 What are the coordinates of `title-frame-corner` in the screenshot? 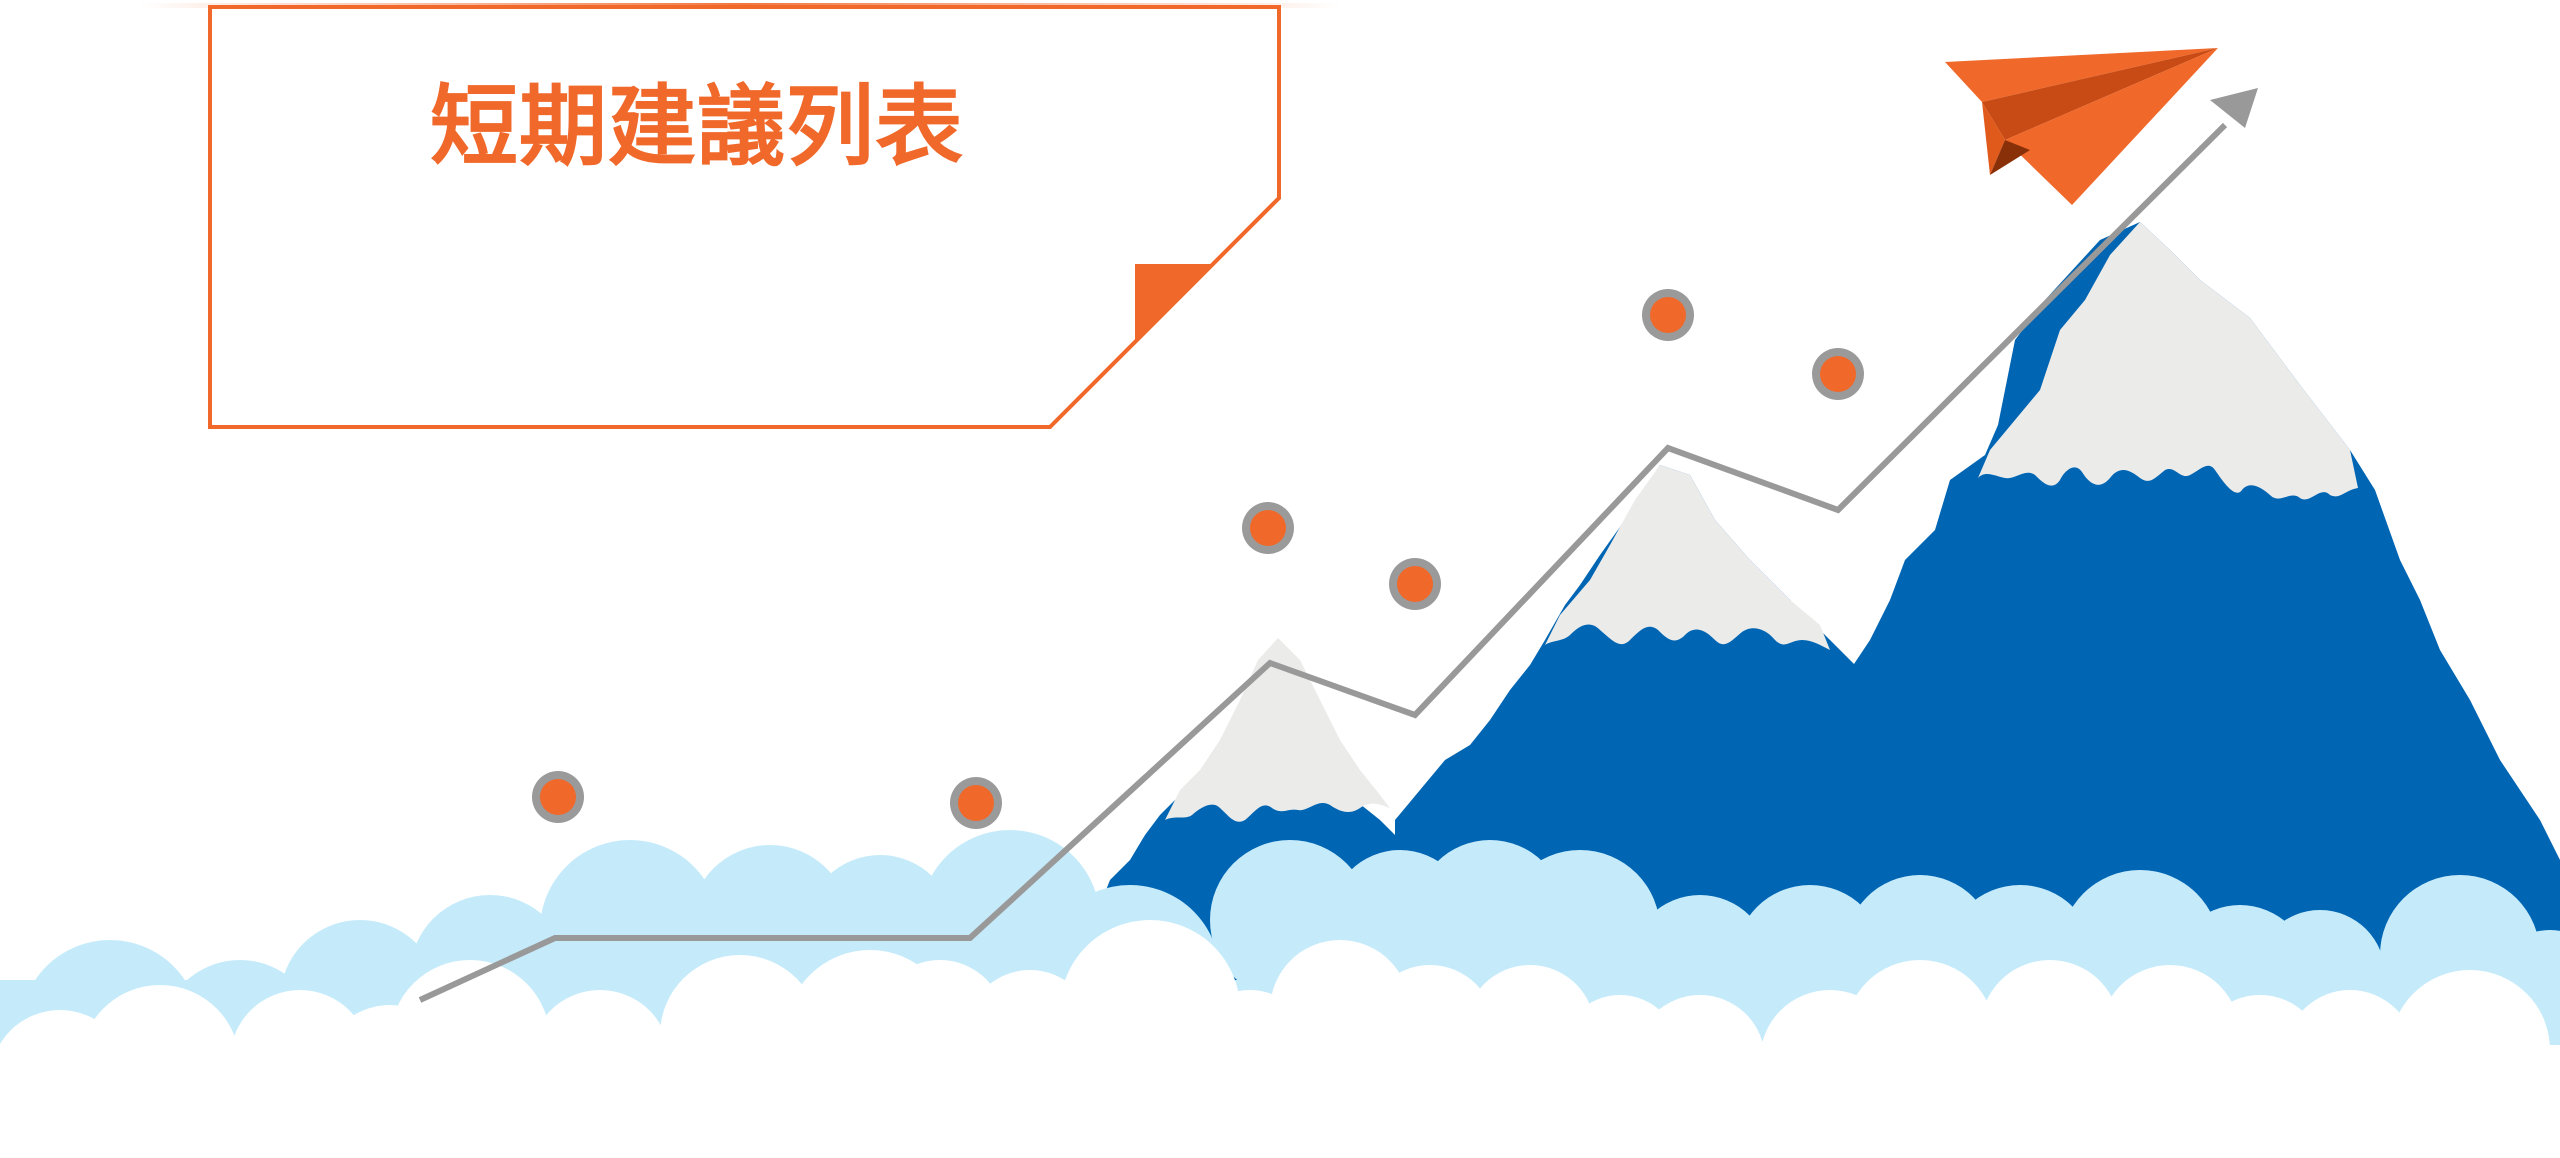 It's located at (1173, 302).